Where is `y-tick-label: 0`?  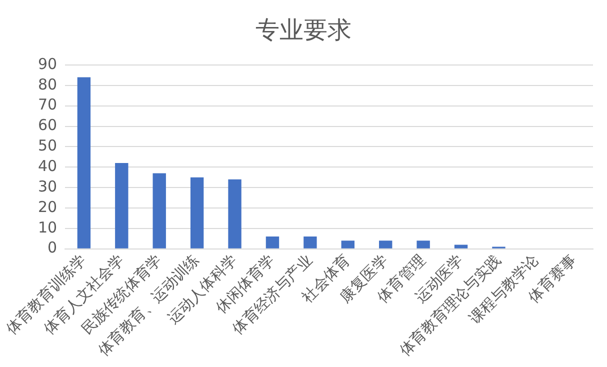
y-tick-label: 0 is located at coordinates (53, 247).